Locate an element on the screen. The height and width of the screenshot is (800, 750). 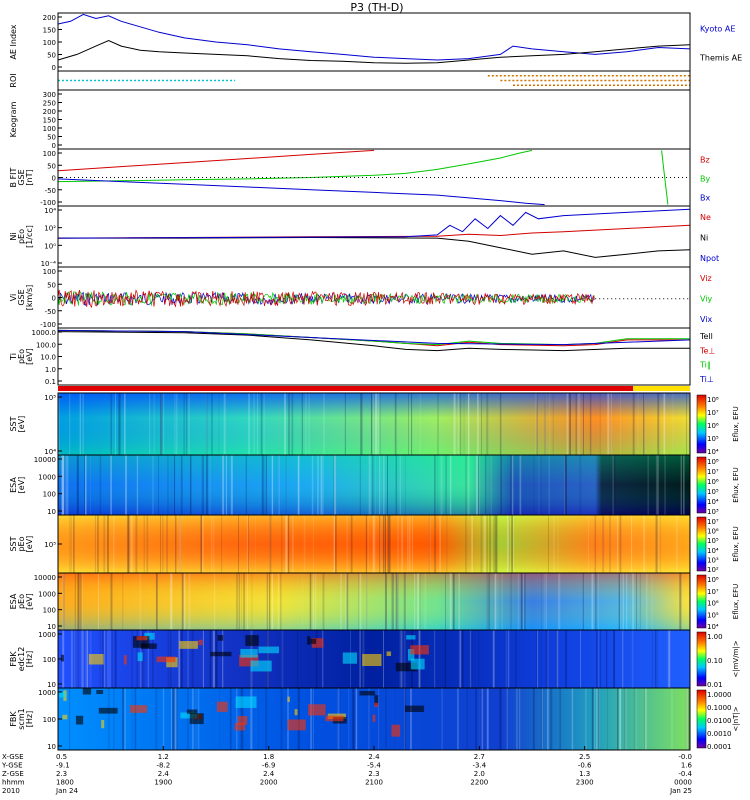
bfgm-ylabel-1: GSE is located at coordinates (21, 177).